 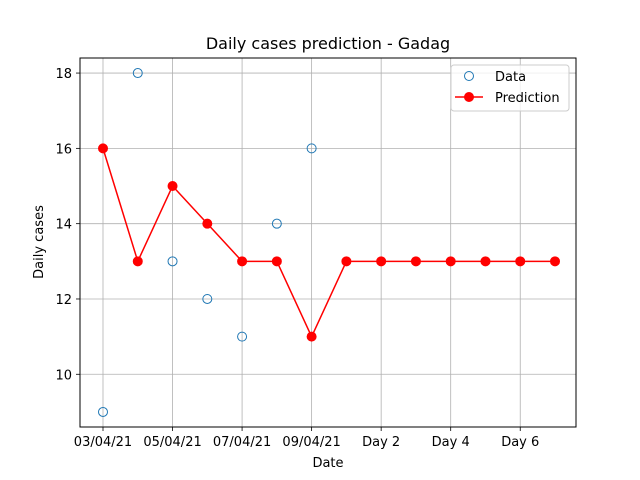 What do you see at coordinates (469, 97) in the screenshot?
I see `legend-marker-prediction` at bounding box center [469, 97].